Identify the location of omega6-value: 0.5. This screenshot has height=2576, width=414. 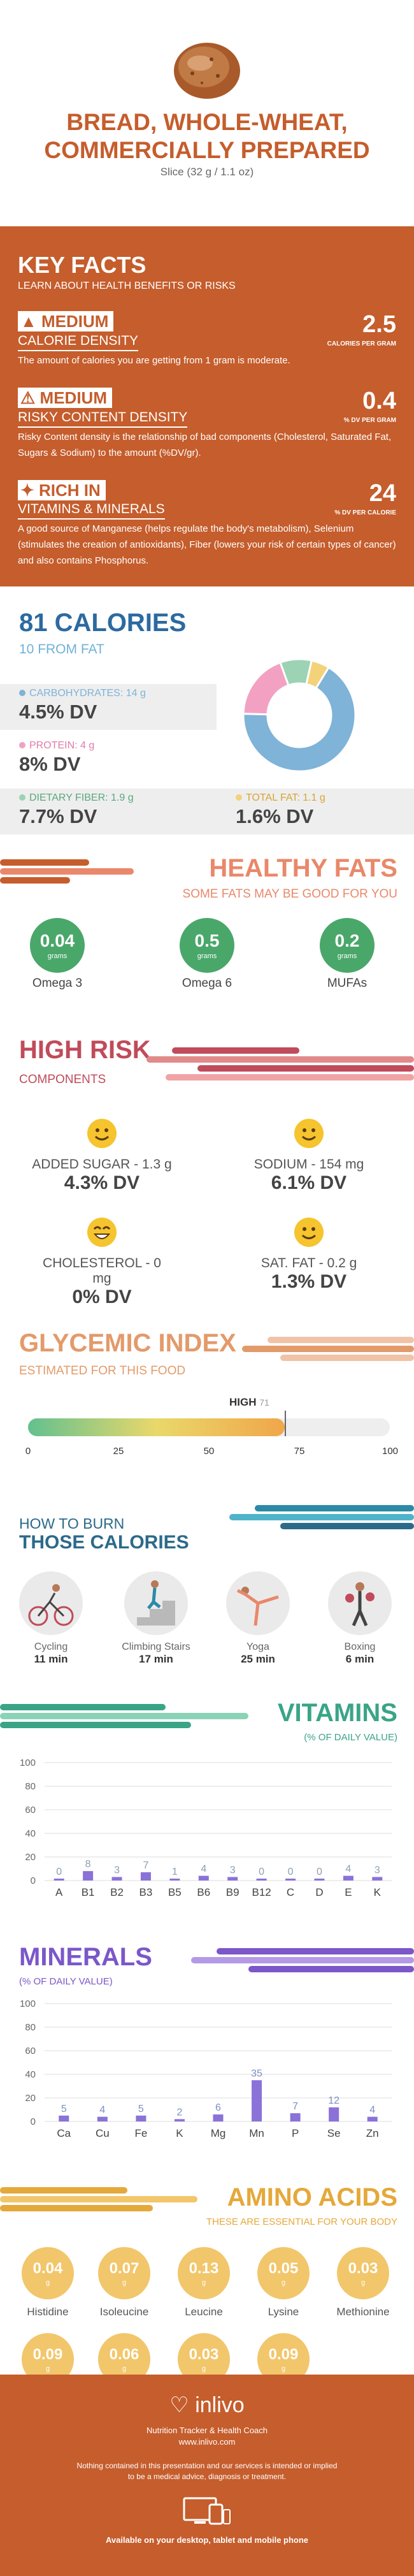
(207, 940).